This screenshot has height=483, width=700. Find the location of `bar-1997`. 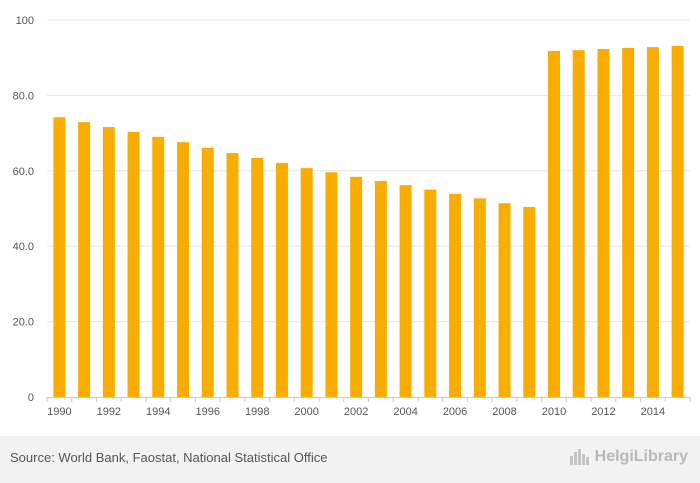

bar-1997 is located at coordinates (232, 275).